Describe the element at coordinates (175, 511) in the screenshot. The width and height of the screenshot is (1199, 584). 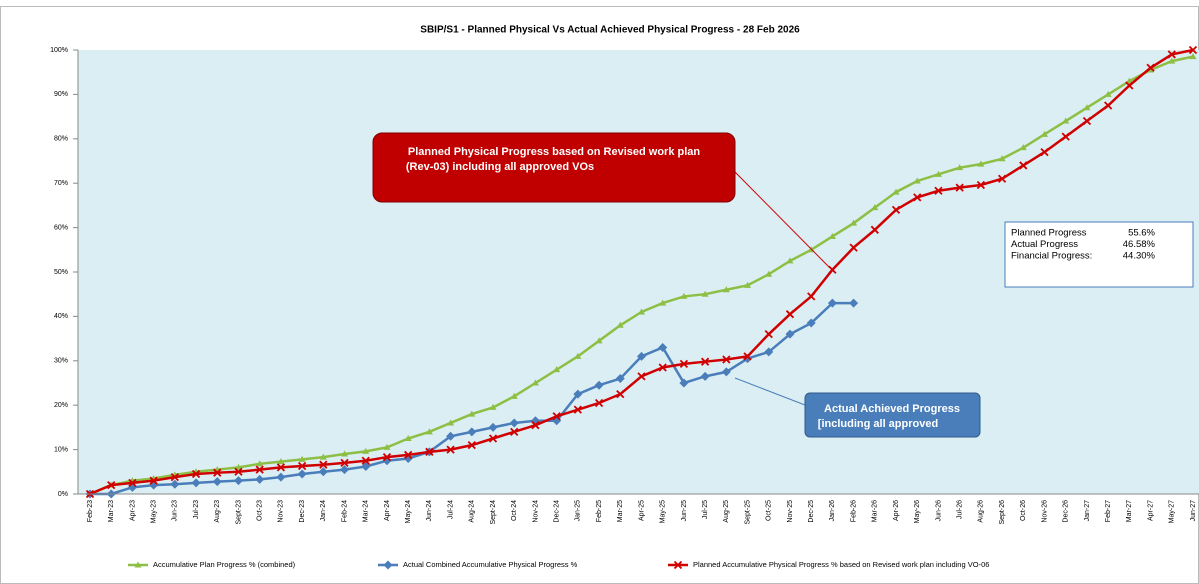
I see `x-tick-label: Jun-23` at that location.